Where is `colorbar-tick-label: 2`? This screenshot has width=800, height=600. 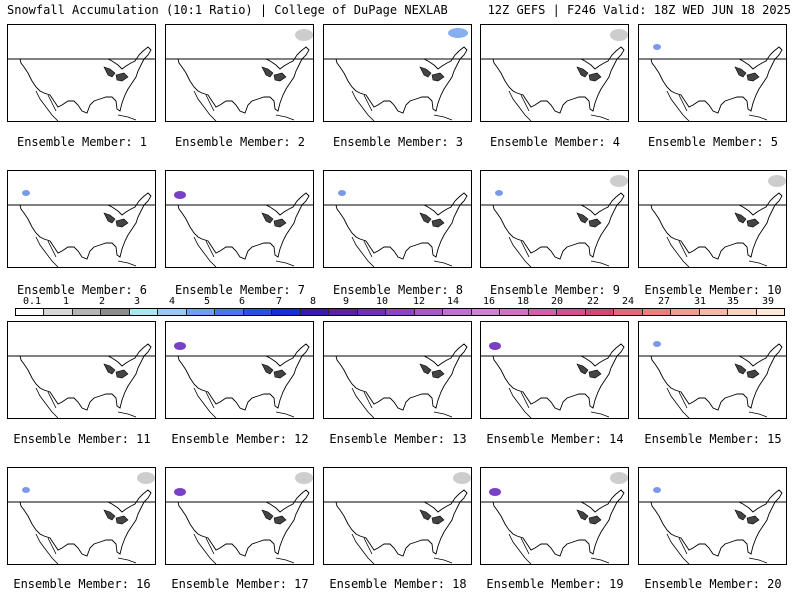
colorbar-tick-label: 2 is located at coordinates (102, 301).